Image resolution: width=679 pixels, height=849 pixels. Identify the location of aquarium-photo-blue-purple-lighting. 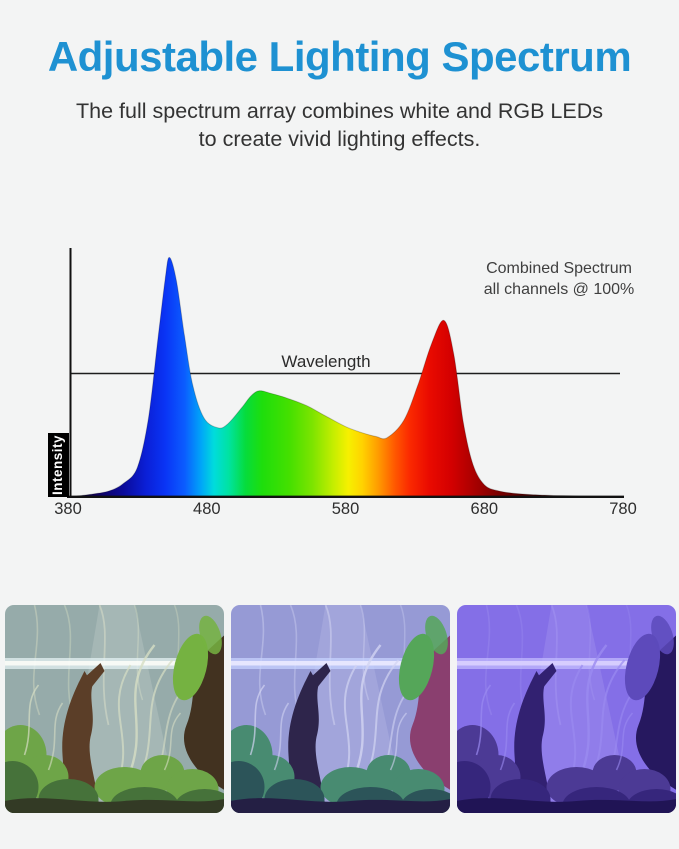
(566, 709).